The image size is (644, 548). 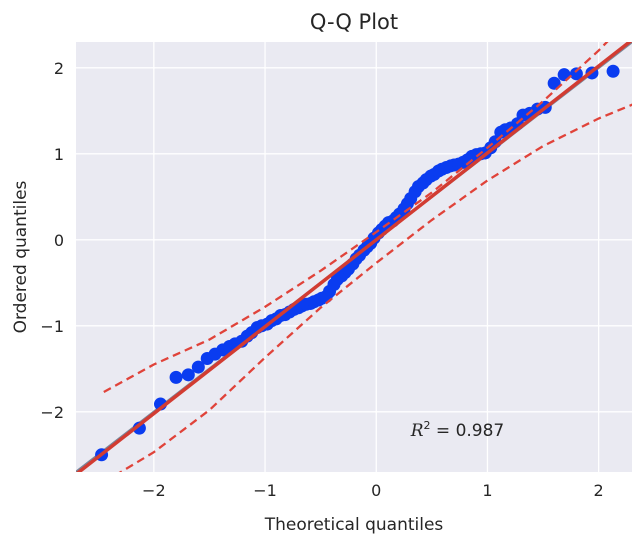 I want to click on y-tick-label: 0, so click(x=59, y=240).